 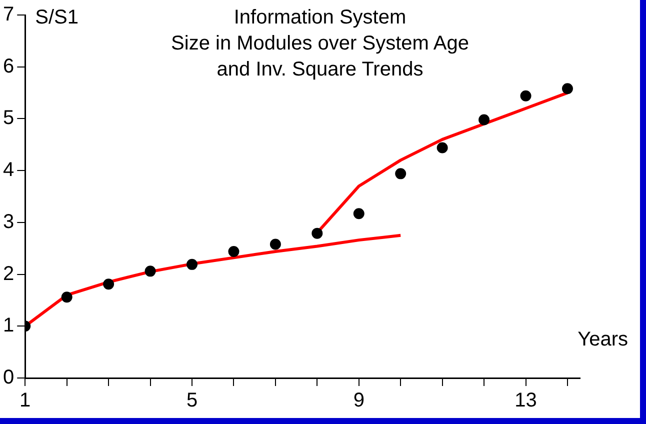 What do you see at coordinates (8, 221) in the screenshot?
I see `y-tick-label: 3` at bounding box center [8, 221].